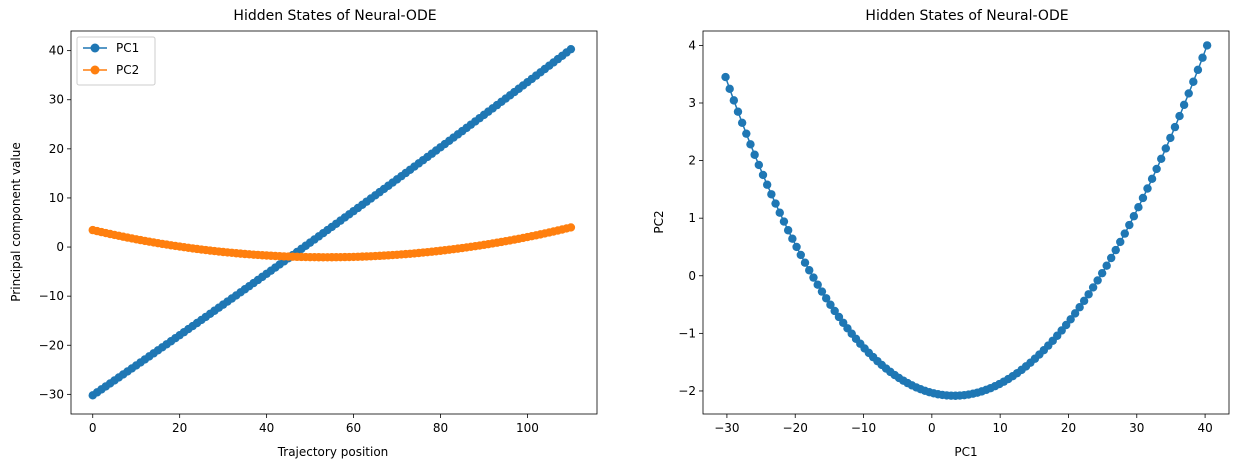 Image resolution: width=1241 pixels, height=468 pixels. What do you see at coordinates (527, 428) in the screenshot?
I see `x-tick-label: 100` at bounding box center [527, 428].